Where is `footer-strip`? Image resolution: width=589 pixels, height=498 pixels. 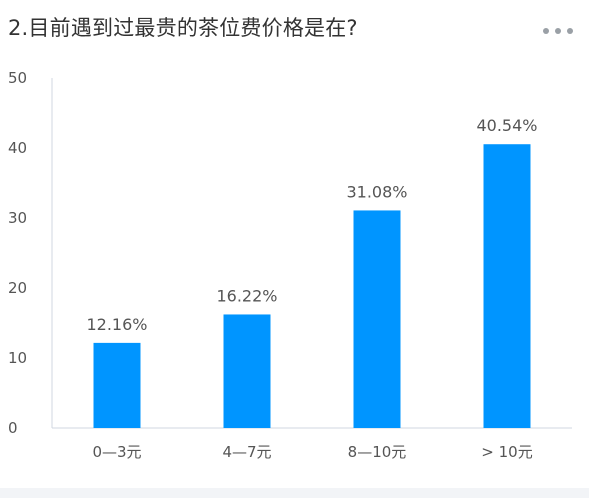
footer-strip is located at coordinates (294, 493).